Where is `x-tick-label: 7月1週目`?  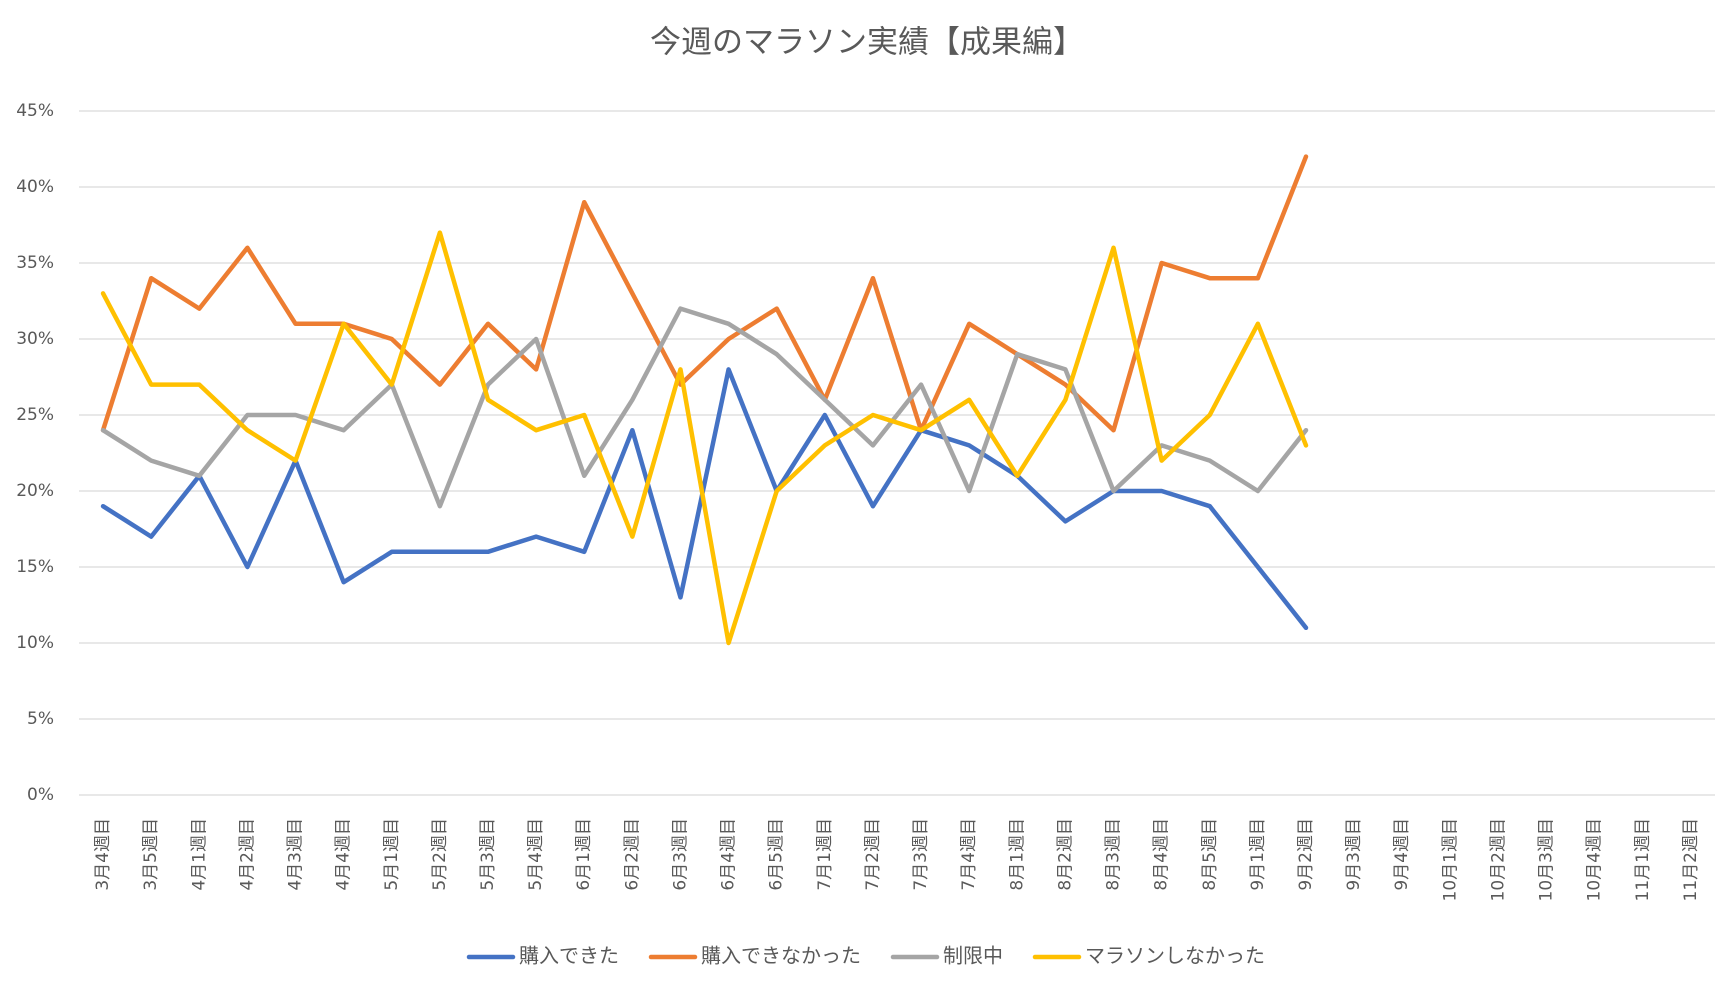 x-tick-label: 7月1週目 is located at coordinates (825, 854).